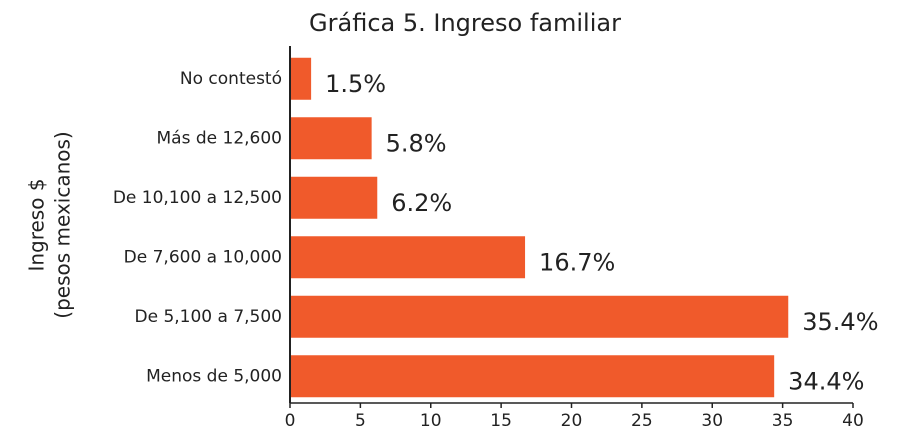 The image size is (899, 438). What do you see at coordinates (197, 198) in the screenshot?
I see `y-tick-label: De 10,100 a 12,500` at bounding box center [197, 198].